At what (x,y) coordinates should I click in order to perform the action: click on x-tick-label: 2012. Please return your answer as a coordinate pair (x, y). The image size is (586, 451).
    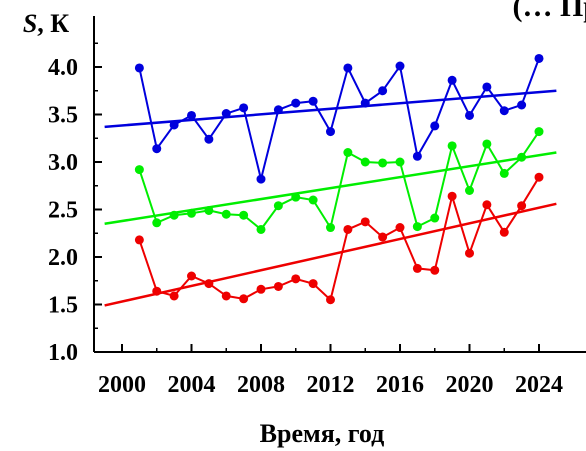
    Looking at the image, I should click on (331, 385).